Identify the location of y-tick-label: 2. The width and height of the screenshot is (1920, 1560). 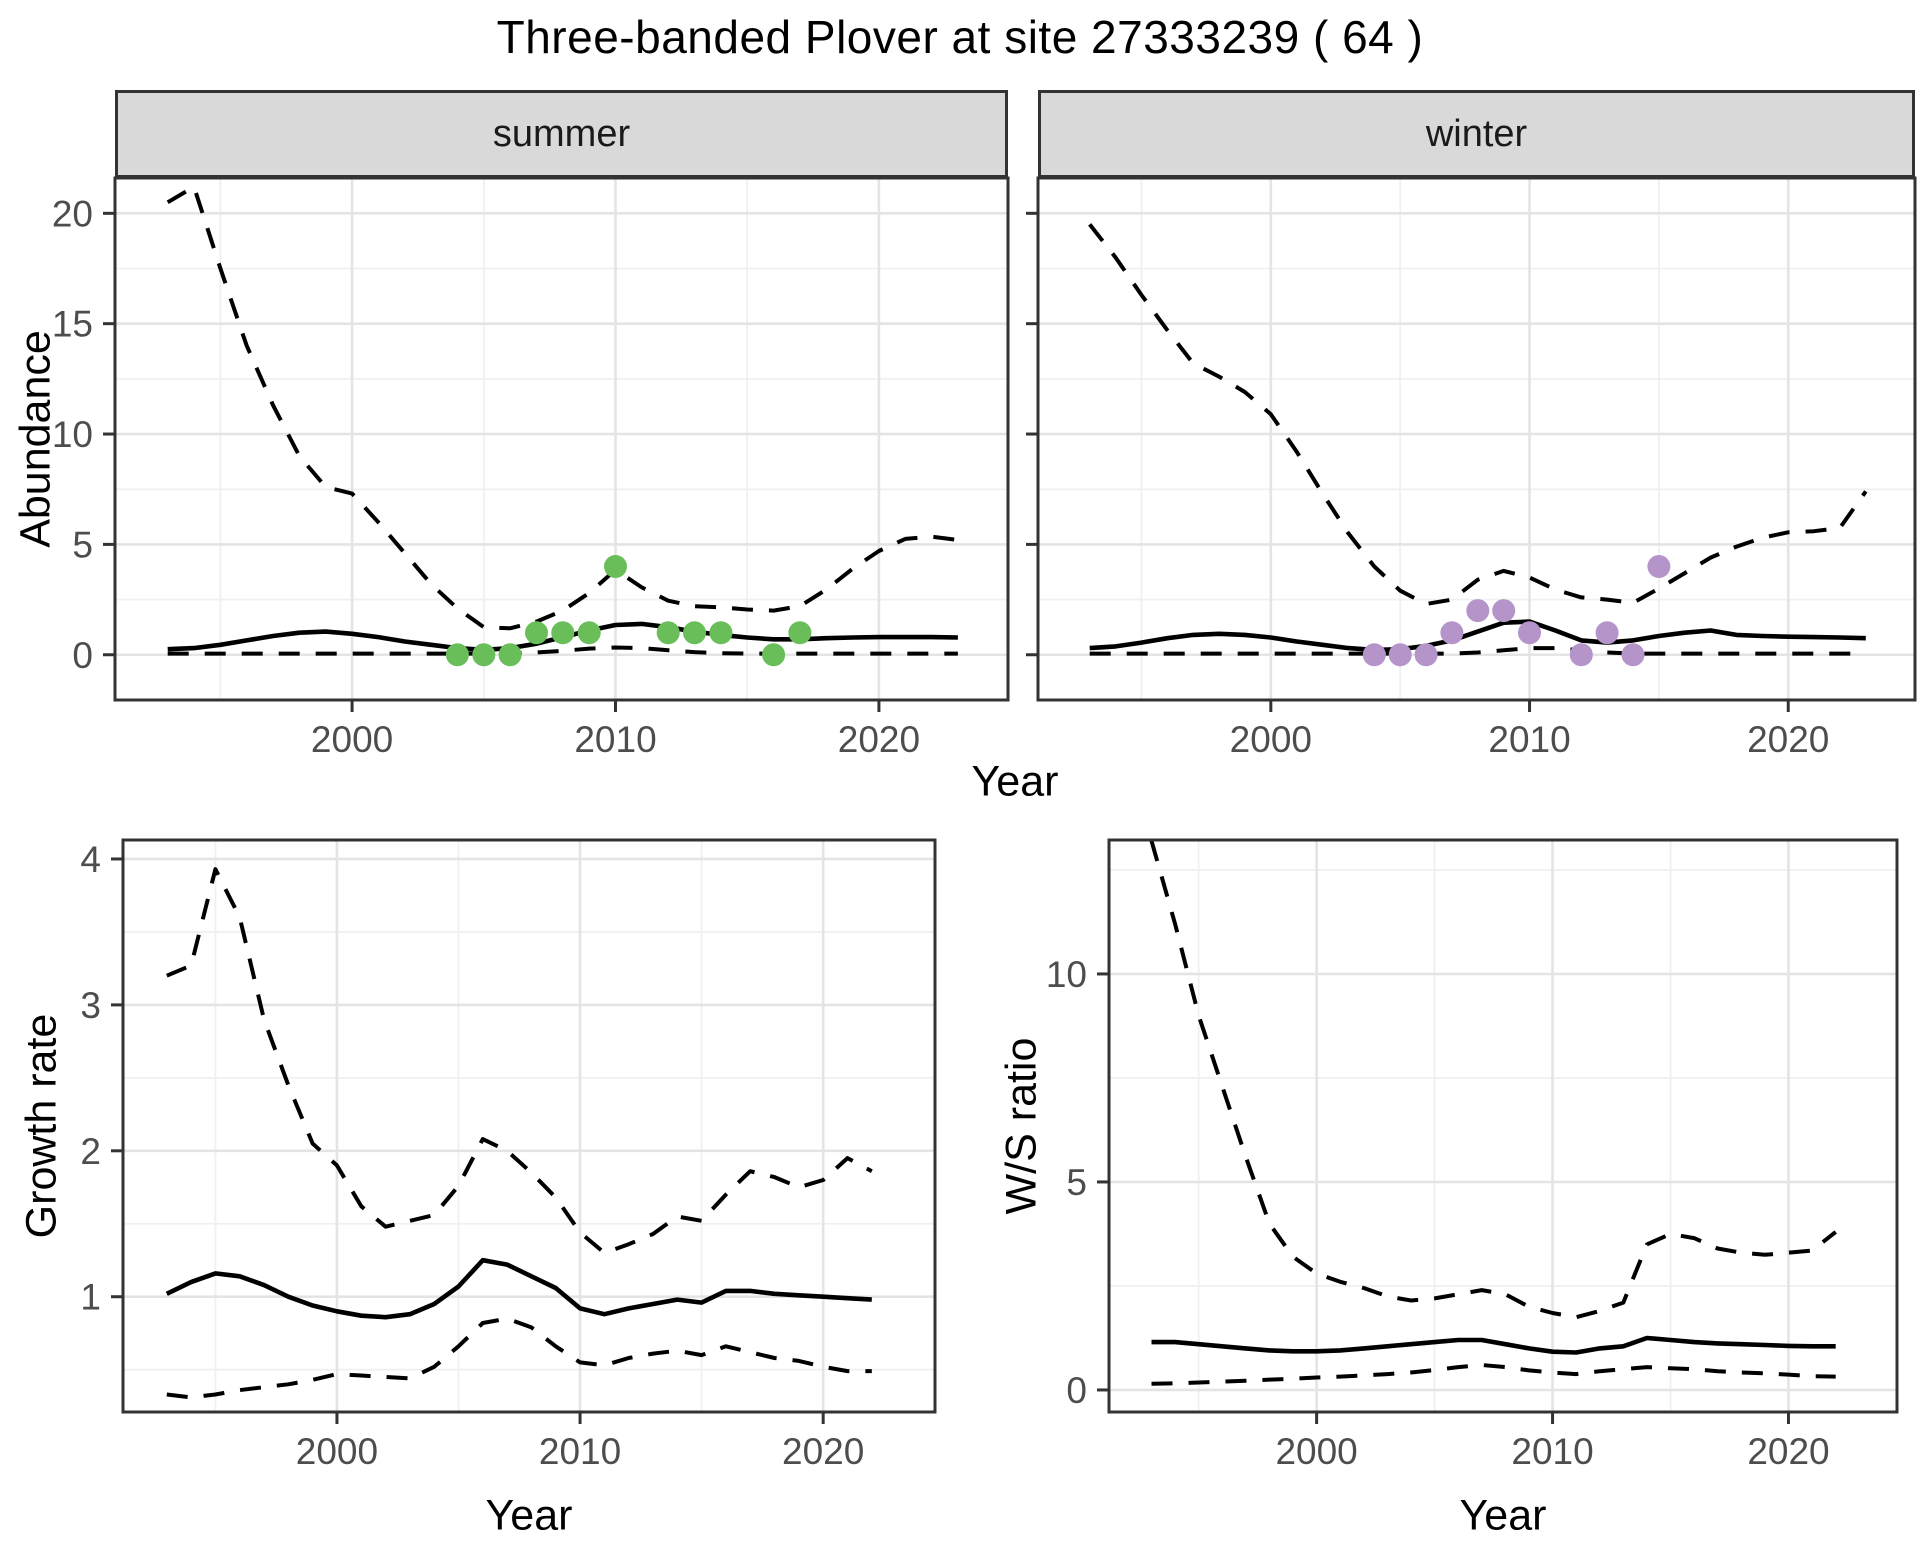
(90, 1151).